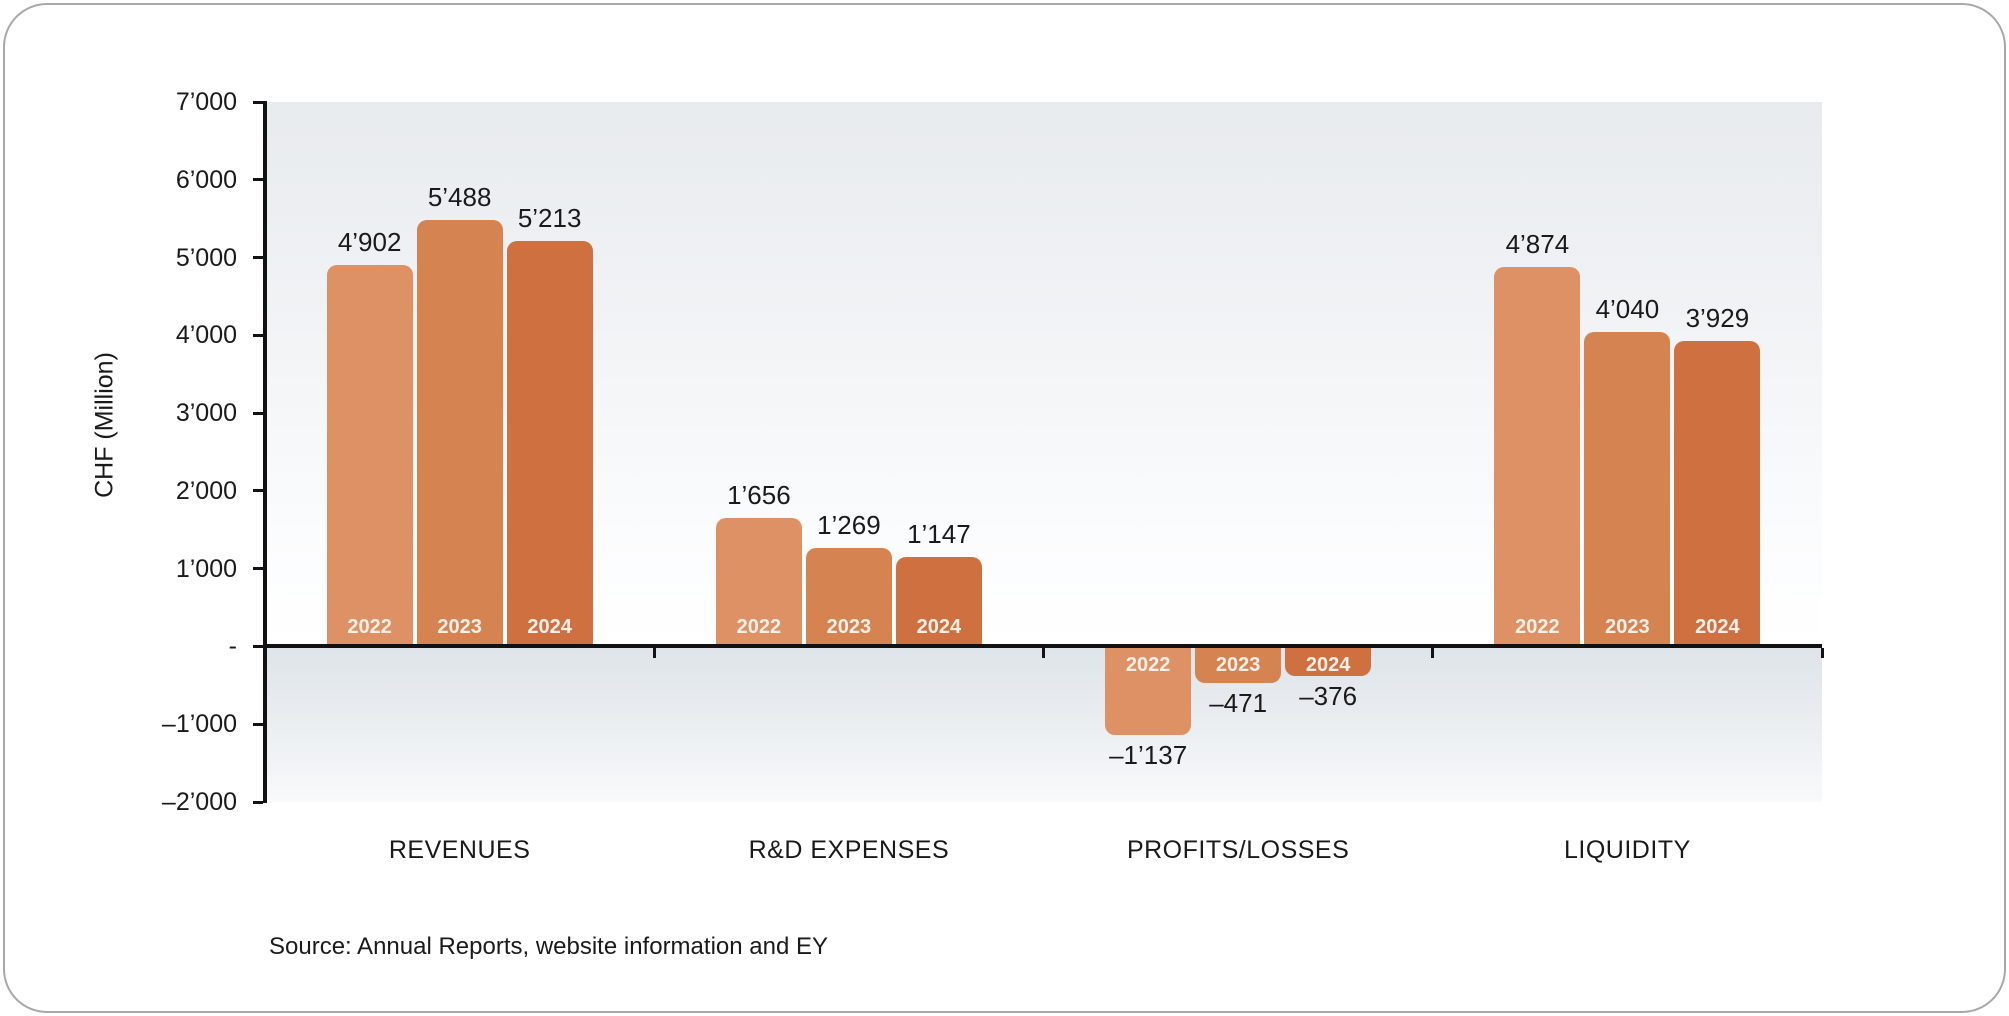 The image size is (2009, 1016). I want to click on bar-liquidity-2022, so click(1537, 457).